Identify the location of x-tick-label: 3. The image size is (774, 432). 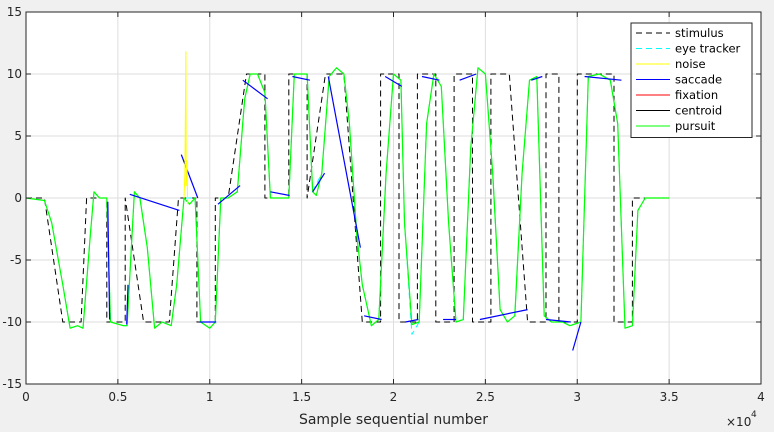
(577, 397).